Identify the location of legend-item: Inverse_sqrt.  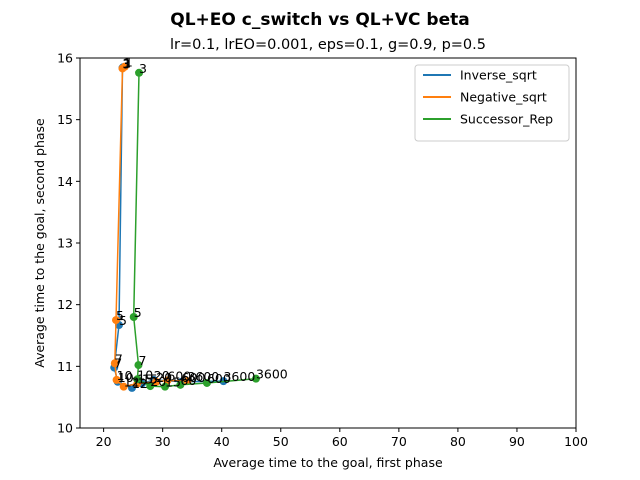
(480, 75).